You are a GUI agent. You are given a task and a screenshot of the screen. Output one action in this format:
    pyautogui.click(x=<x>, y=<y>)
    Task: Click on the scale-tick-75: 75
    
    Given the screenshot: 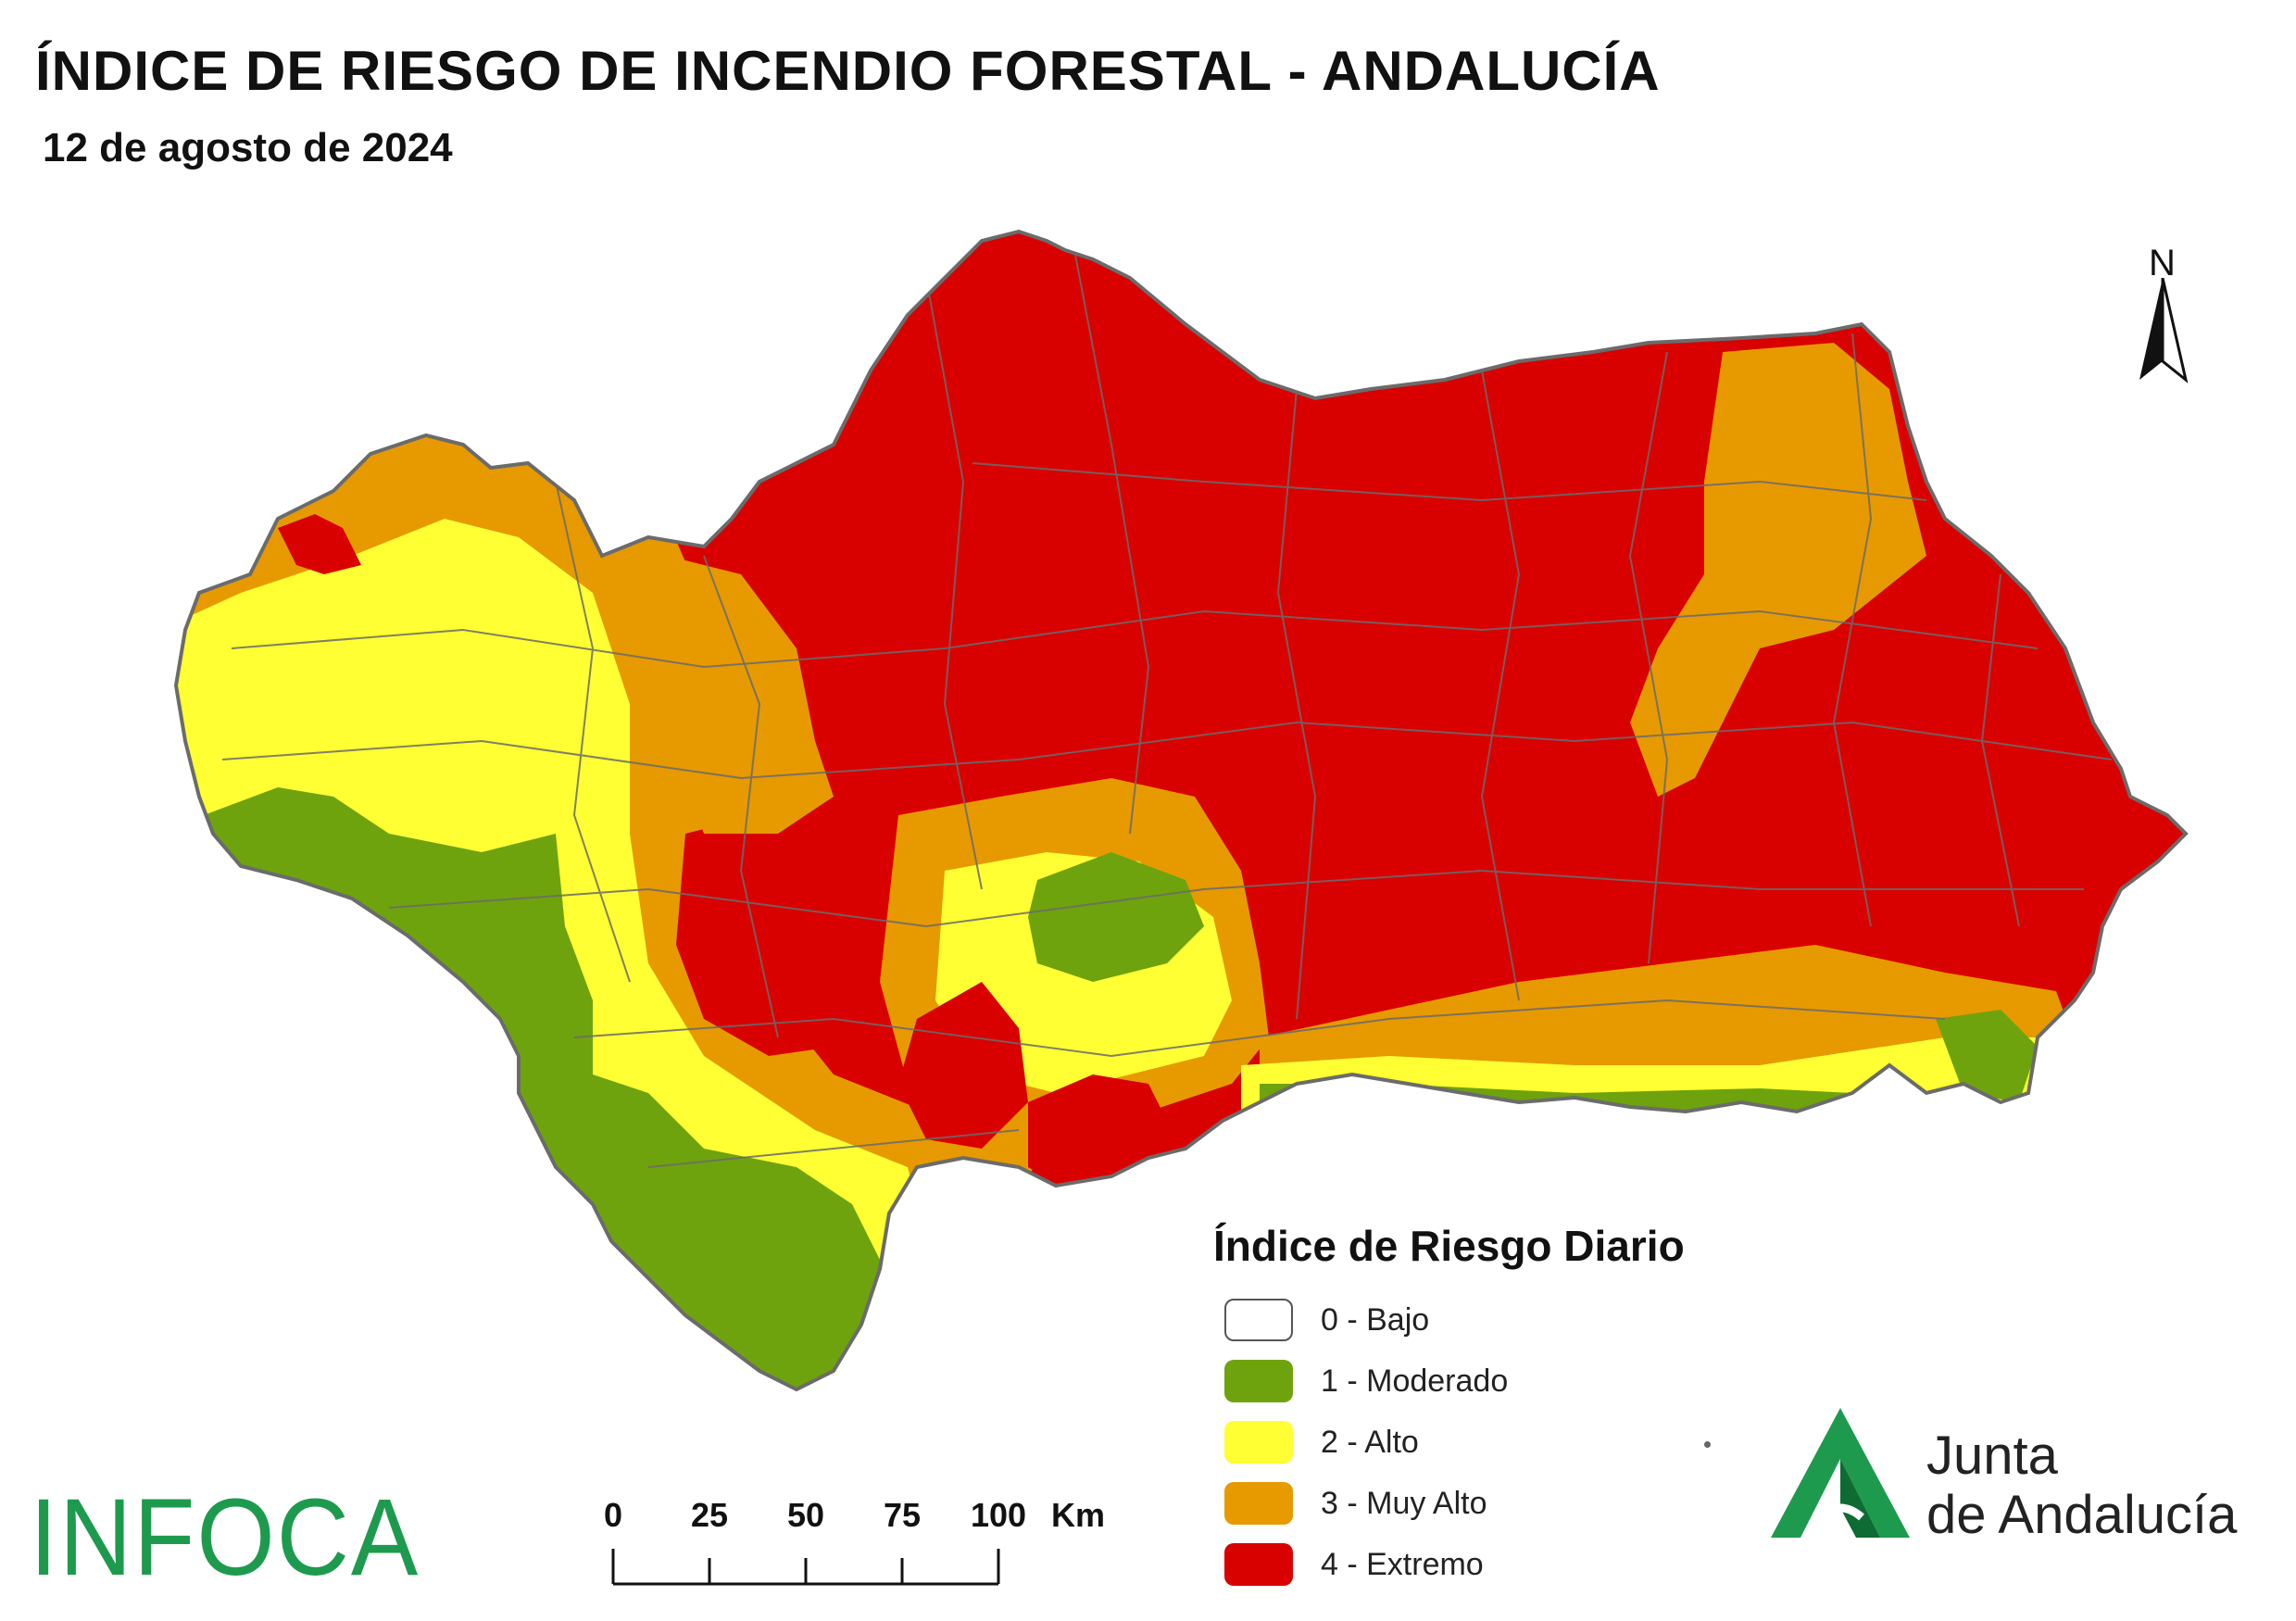 What is the action you would take?
    pyautogui.click(x=902, y=1515)
    